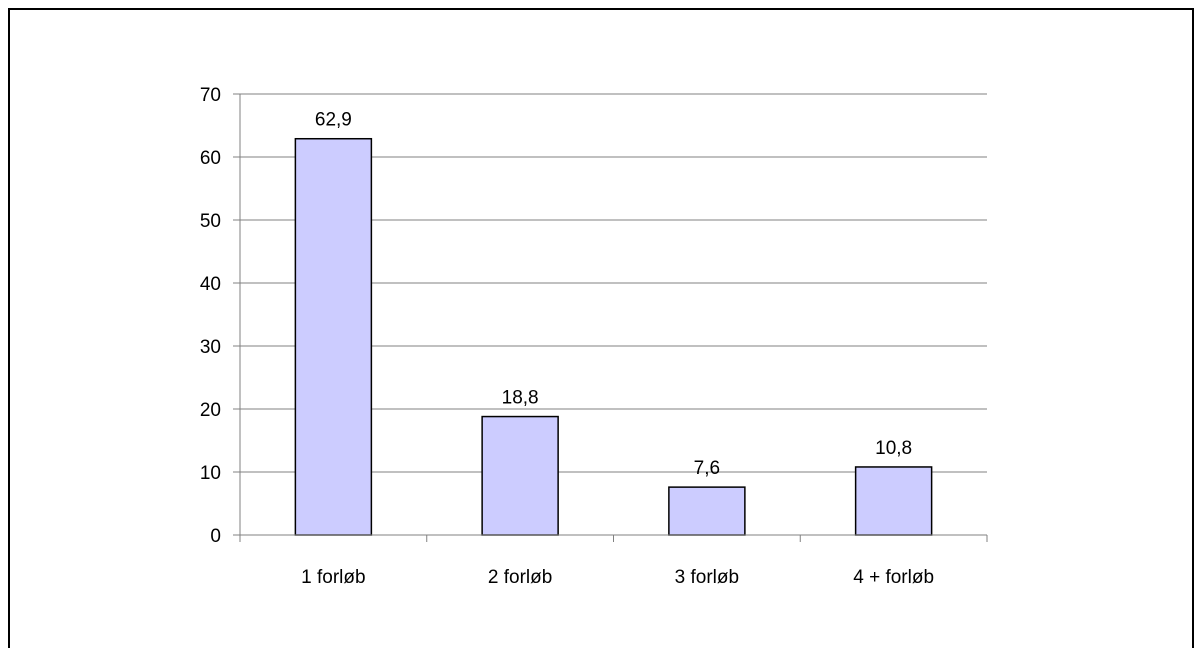 The height and width of the screenshot is (648, 1204). I want to click on y-tick-label: 60, so click(210, 158).